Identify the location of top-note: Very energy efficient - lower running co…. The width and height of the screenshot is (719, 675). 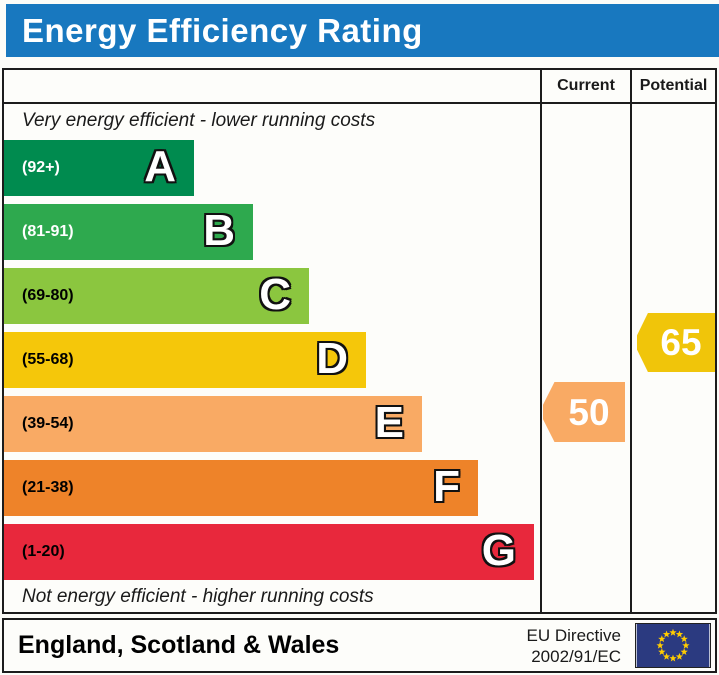
(199, 120).